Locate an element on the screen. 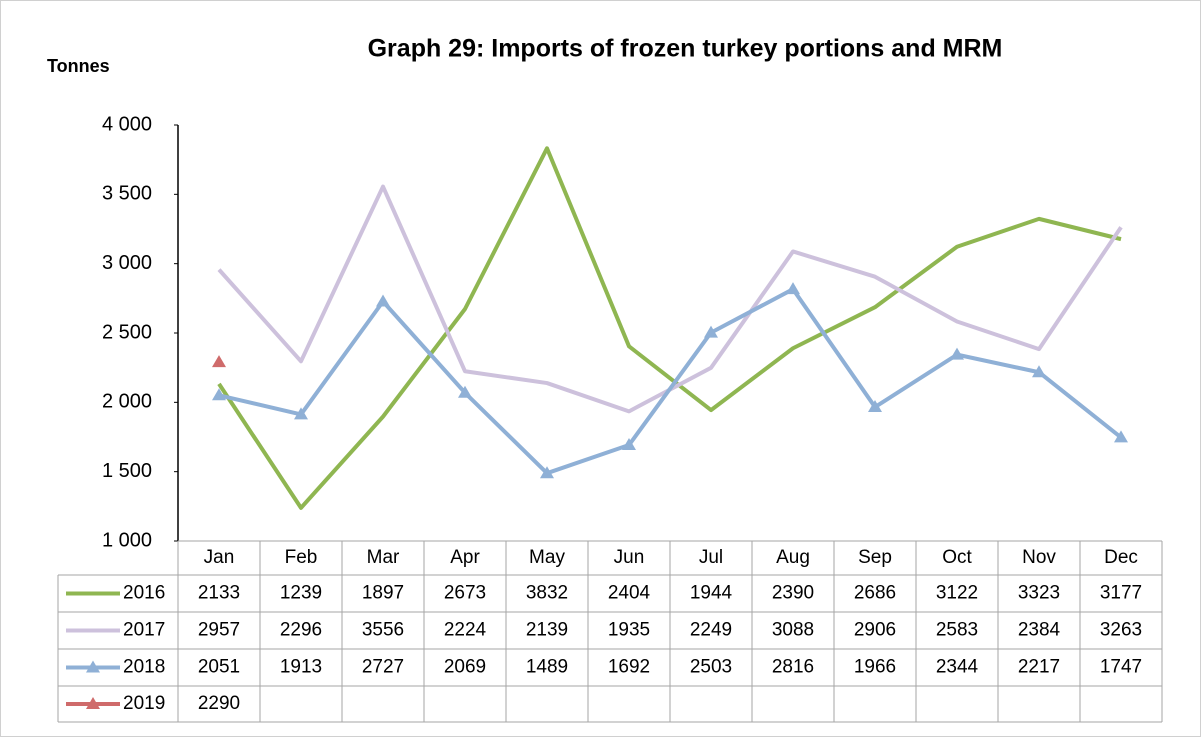 The height and width of the screenshot is (743, 1202). x-tick-label: Mar is located at coordinates (383, 557).